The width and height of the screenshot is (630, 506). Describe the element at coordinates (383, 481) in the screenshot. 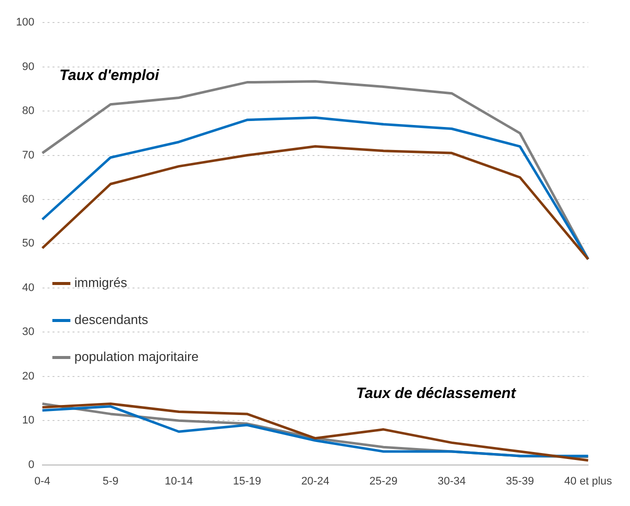

I see `x-tick-label: 25-29` at that location.